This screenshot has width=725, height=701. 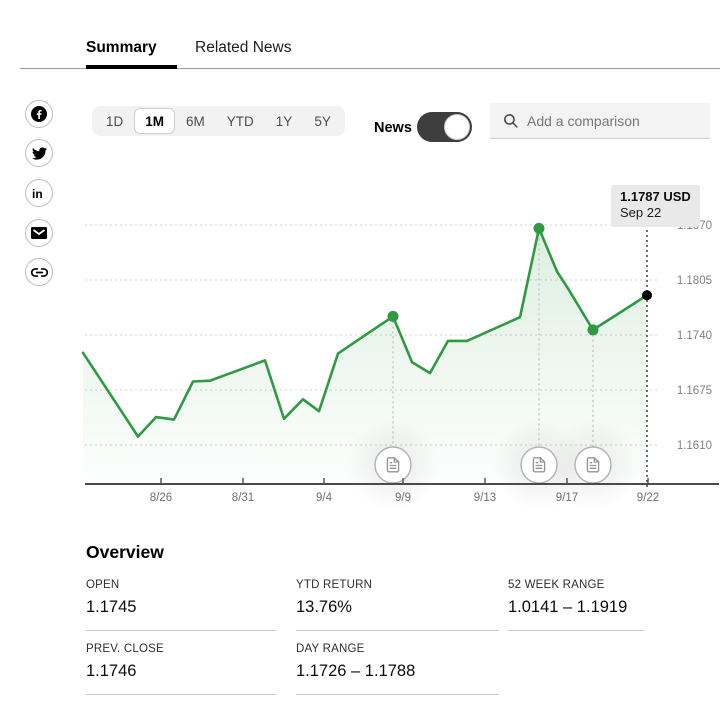 What do you see at coordinates (114, 121) in the screenshot?
I see `range-button-1d: 1D` at bounding box center [114, 121].